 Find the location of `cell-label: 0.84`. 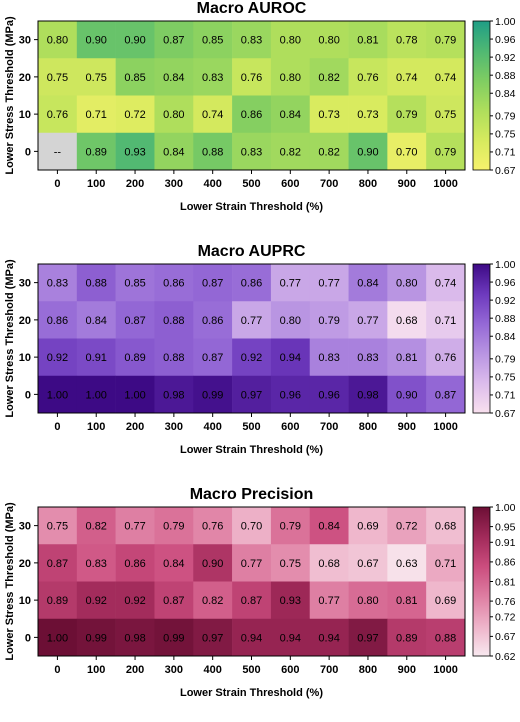

cell-label: 0.84 is located at coordinates (96, 321).